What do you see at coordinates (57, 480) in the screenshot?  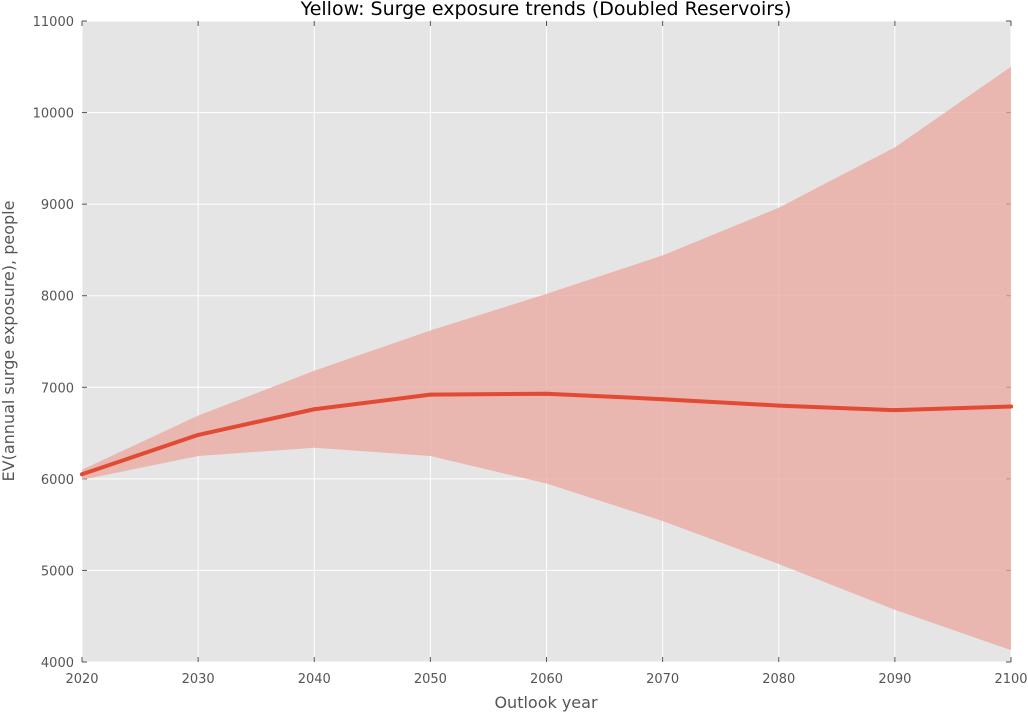 I see `y-tick-label: 6000` at bounding box center [57, 480].